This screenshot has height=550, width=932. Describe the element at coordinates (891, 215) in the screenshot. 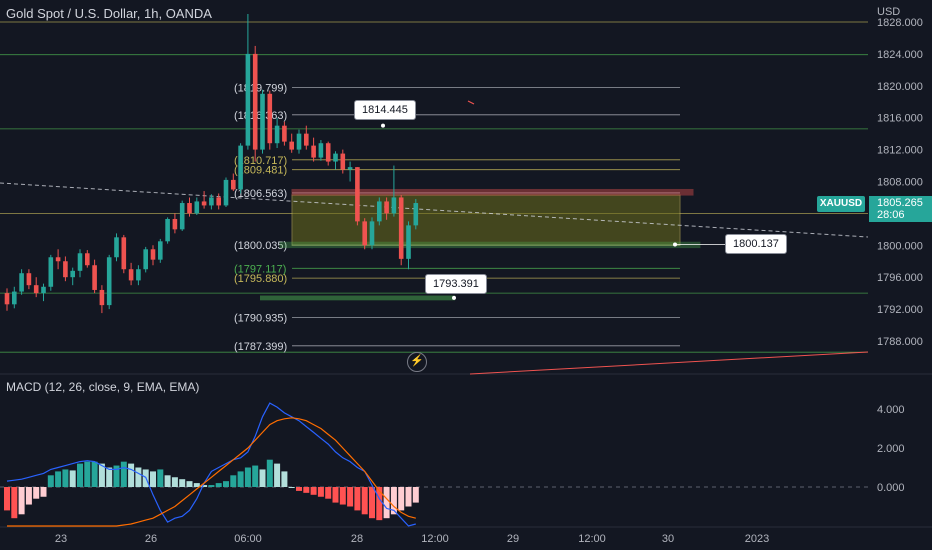

I see `bar-countdown: 28:06` at that location.